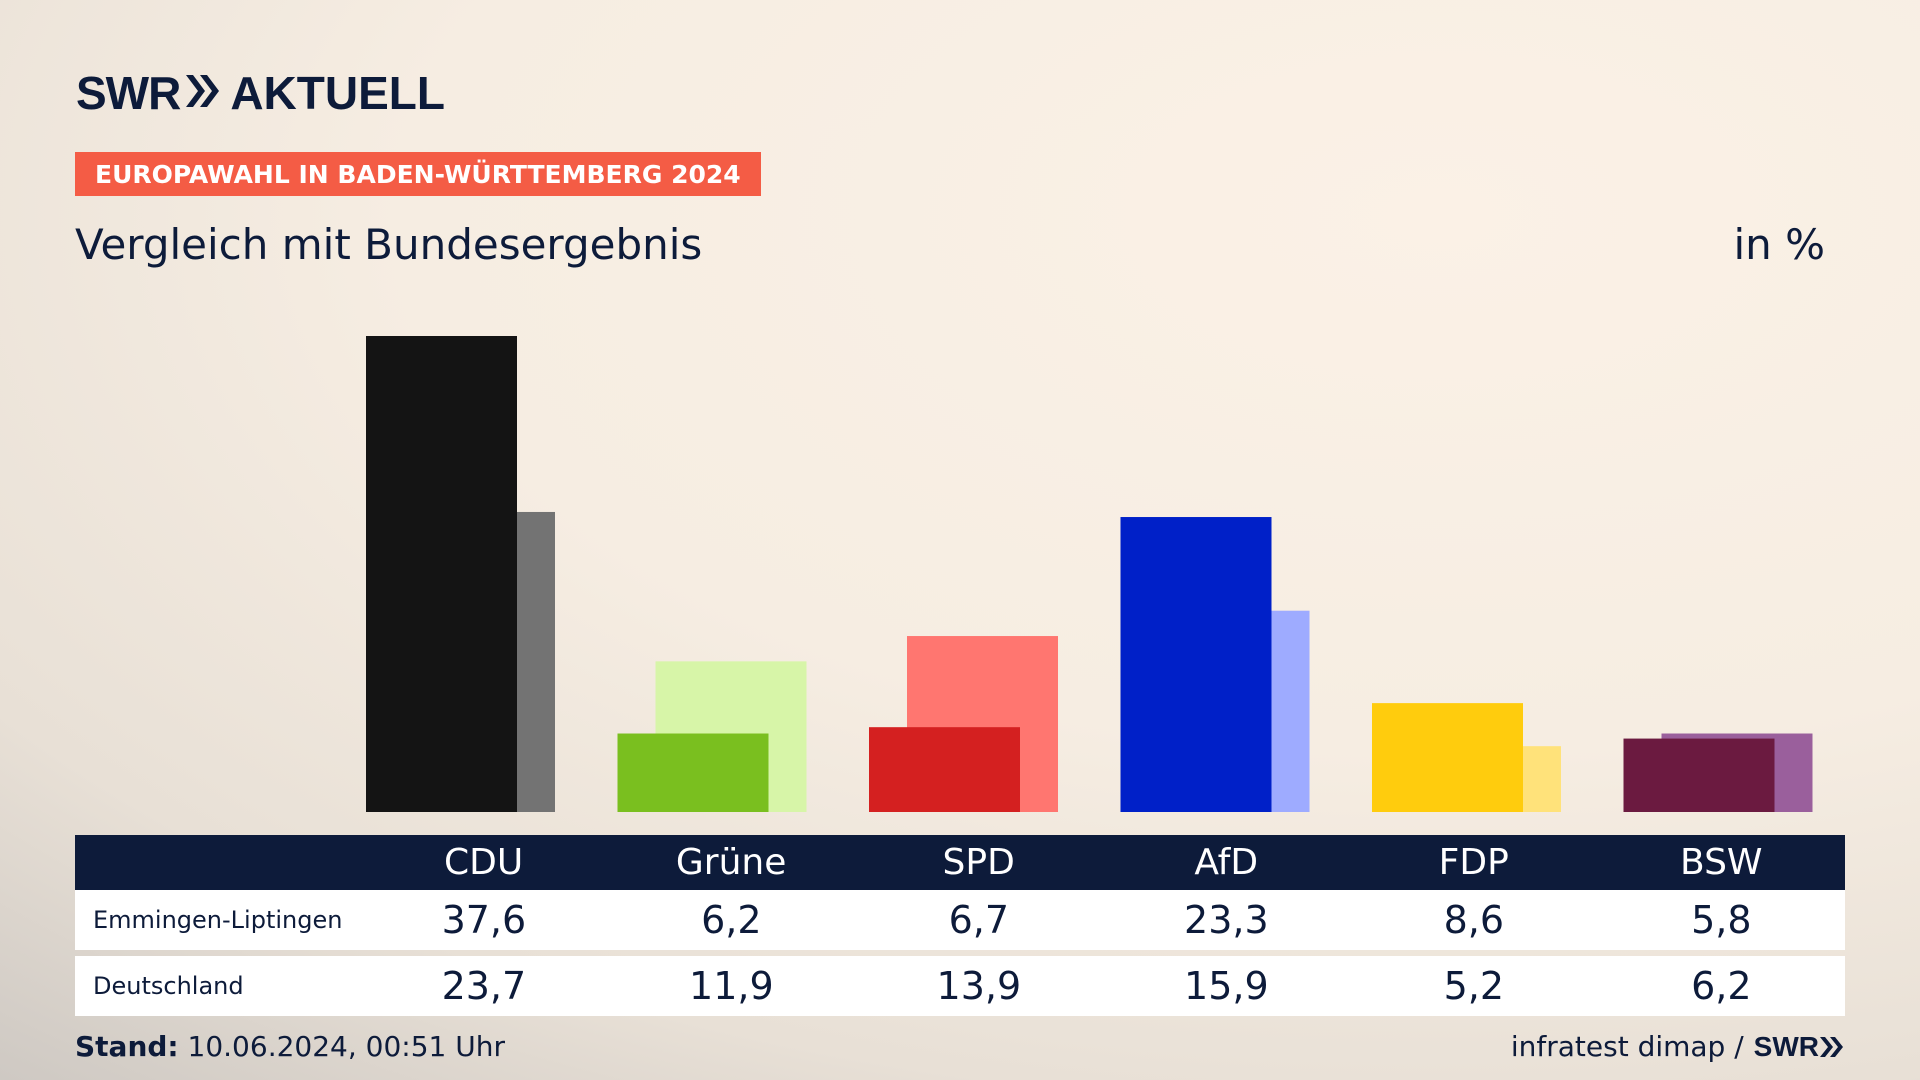  I want to click on table-cell: 23,3, so click(1226, 920).